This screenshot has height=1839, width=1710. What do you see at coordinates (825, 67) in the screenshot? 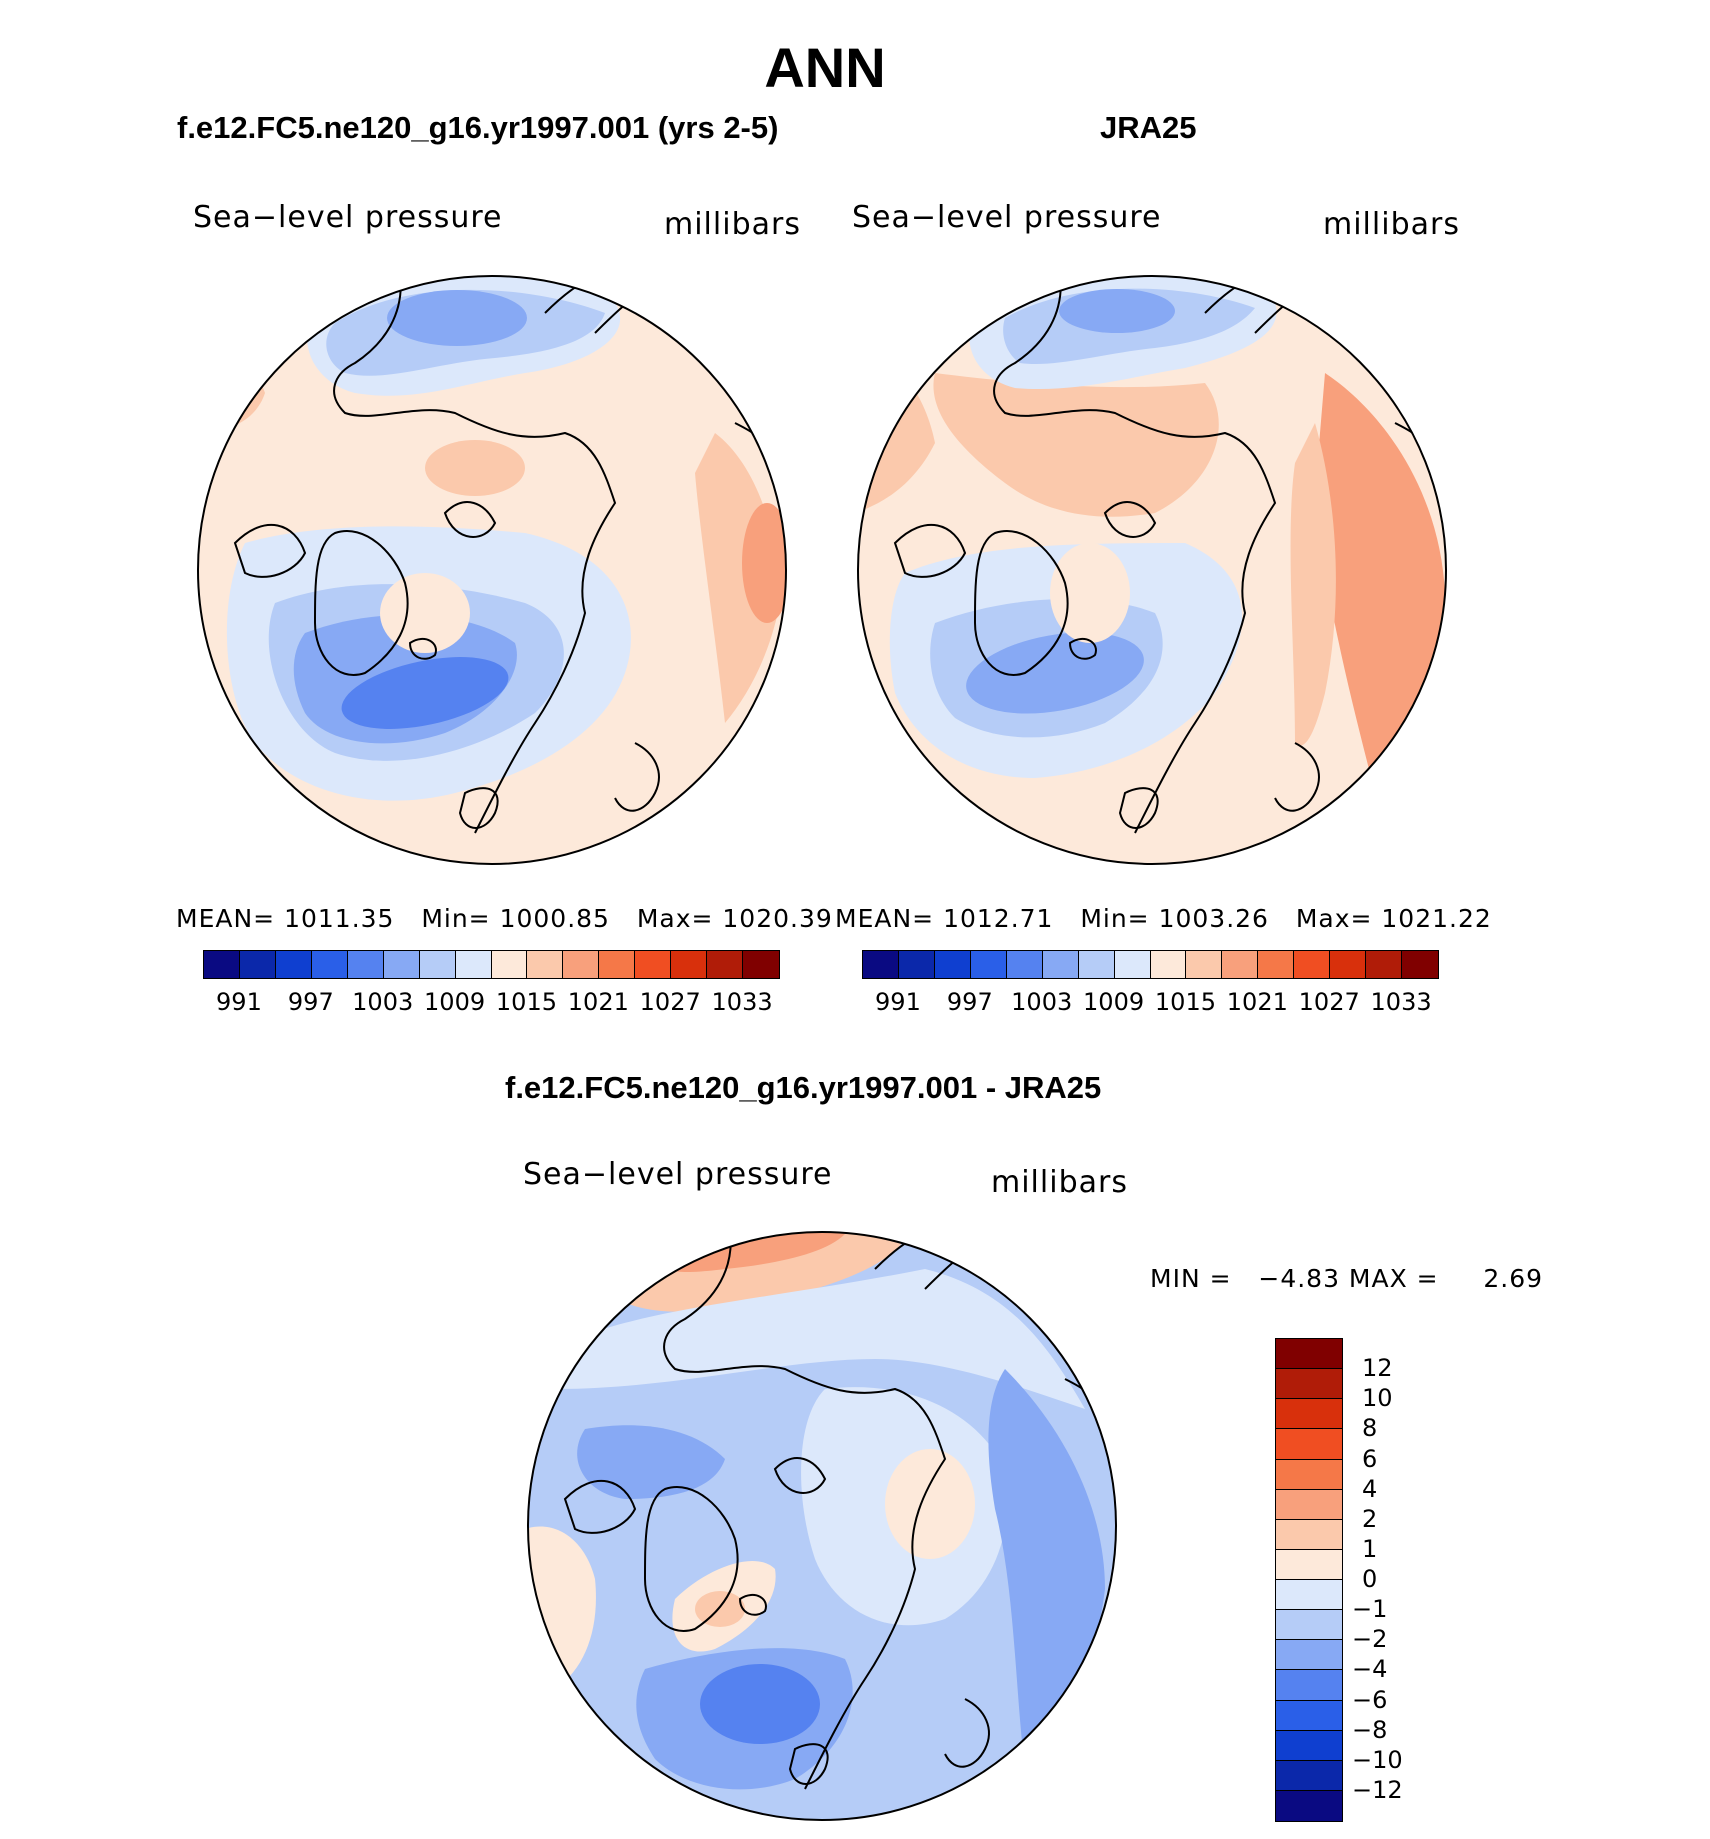
I see `main-title: ANN` at bounding box center [825, 67].